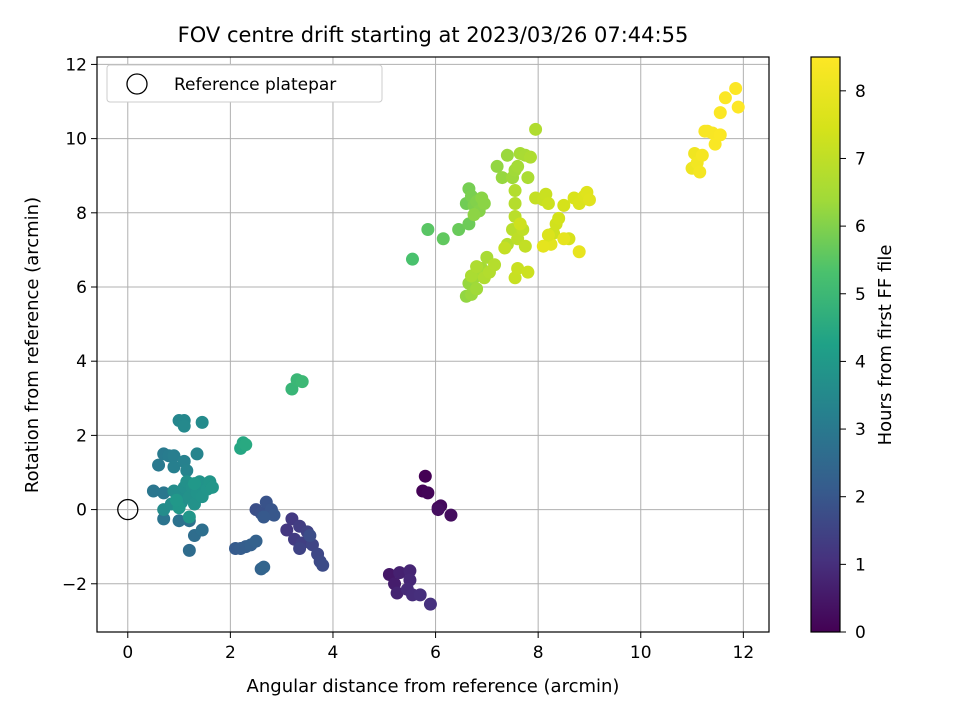  I want to click on y-tick-label: −2, so click(74, 585).